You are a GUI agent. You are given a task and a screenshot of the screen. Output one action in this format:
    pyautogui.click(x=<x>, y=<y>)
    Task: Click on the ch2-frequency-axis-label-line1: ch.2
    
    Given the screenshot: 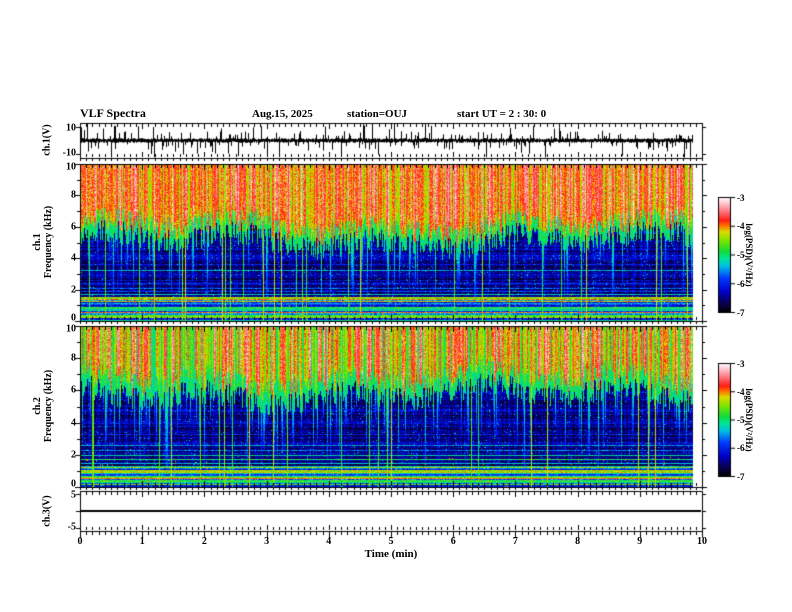 What is the action you would take?
    pyautogui.click(x=37, y=406)
    